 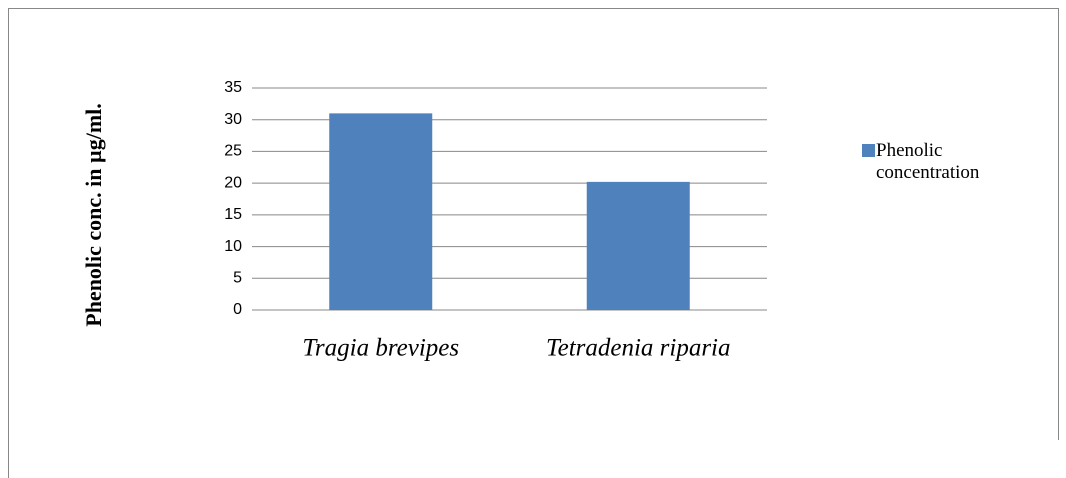 I want to click on y-tick-label: 0, so click(x=237, y=309).